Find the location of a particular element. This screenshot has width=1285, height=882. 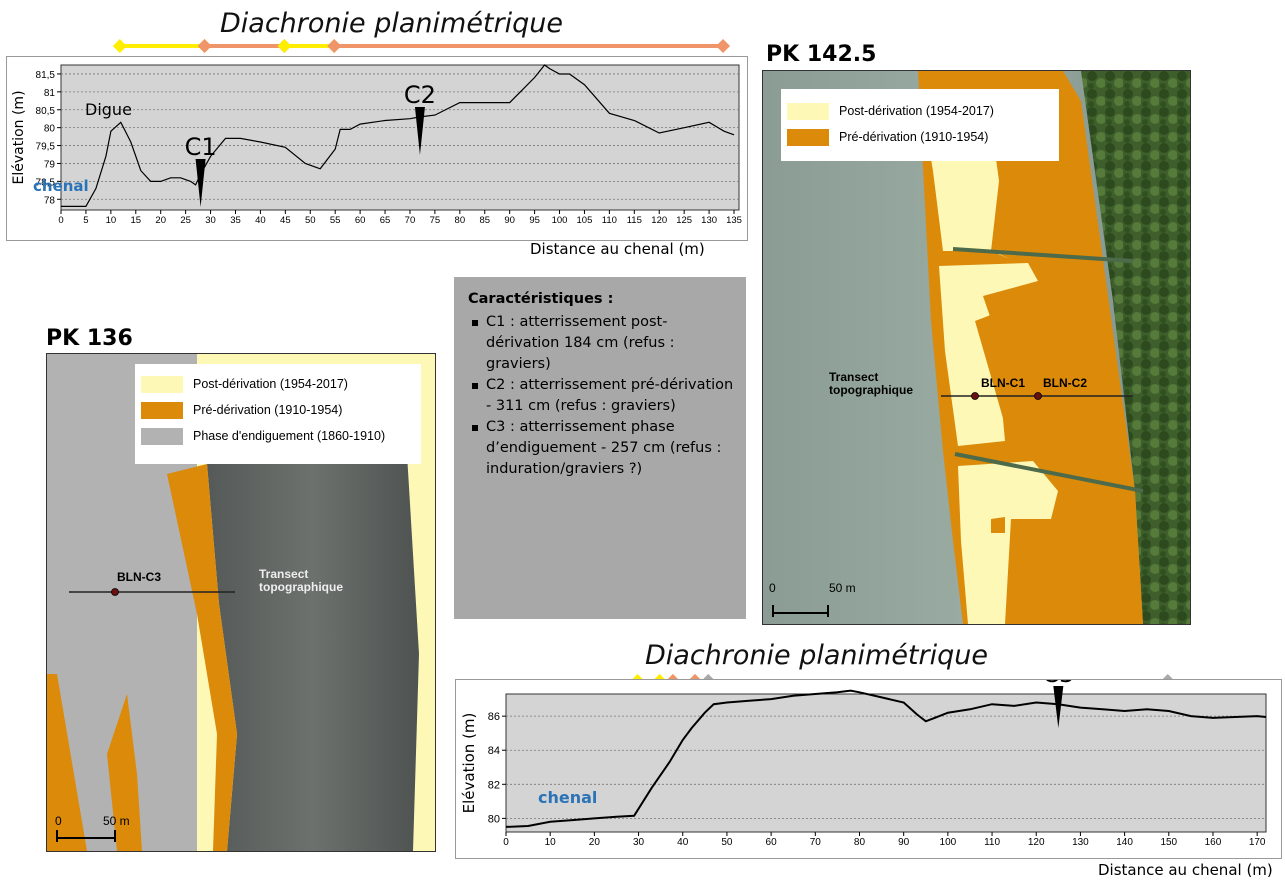

legend-label: Post-dérivation (1954-2017) is located at coordinates (270, 384).